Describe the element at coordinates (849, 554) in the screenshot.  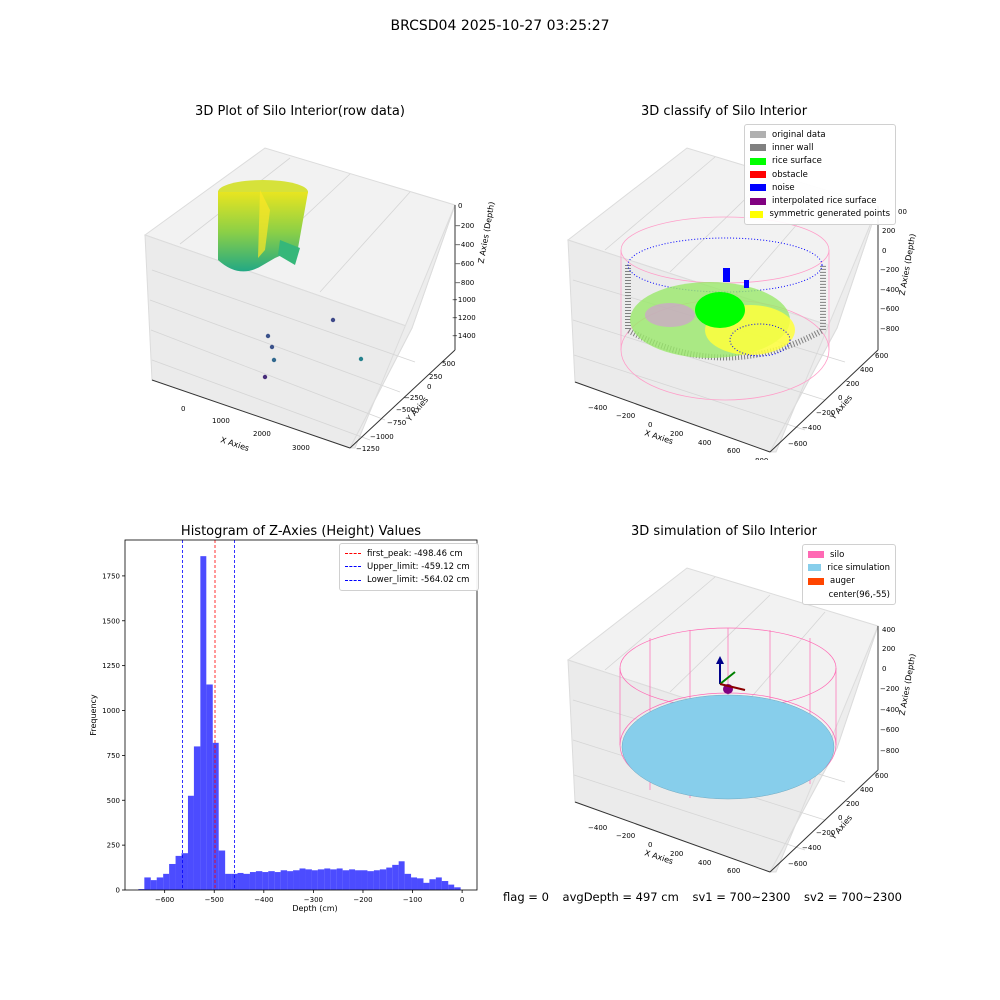
I see `legend-entry: silo` at that location.